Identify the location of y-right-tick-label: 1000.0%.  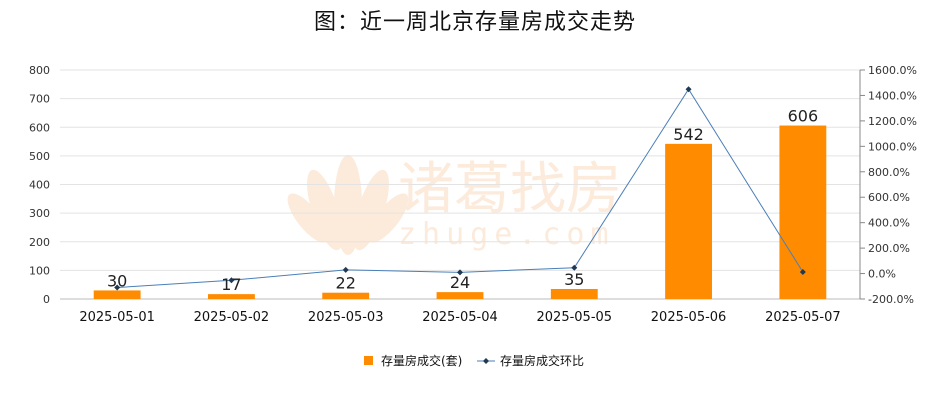
(892, 146).